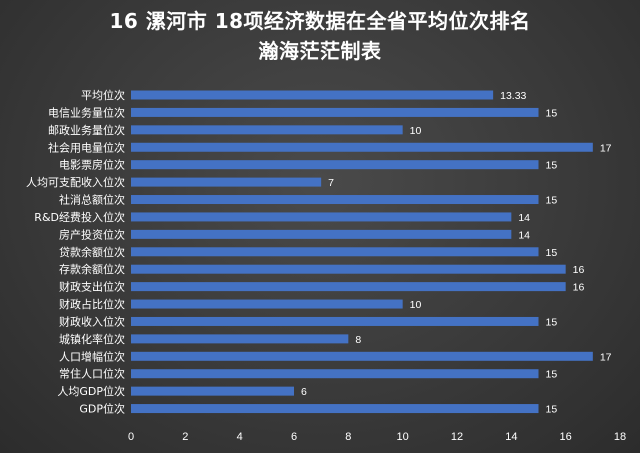  What do you see at coordinates (240, 437) in the screenshot?
I see `x-tick-label: 4` at bounding box center [240, 437].